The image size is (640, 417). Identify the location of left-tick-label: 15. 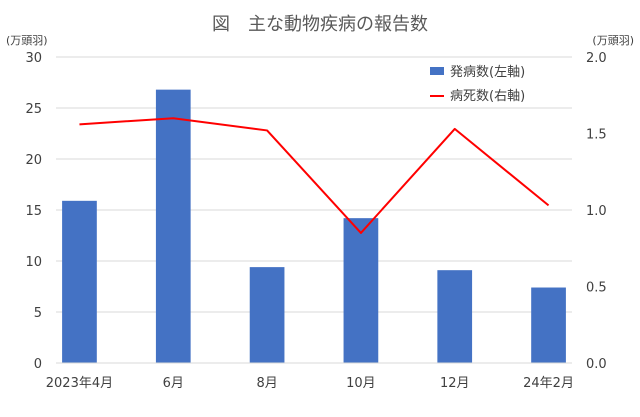
(33, 211).